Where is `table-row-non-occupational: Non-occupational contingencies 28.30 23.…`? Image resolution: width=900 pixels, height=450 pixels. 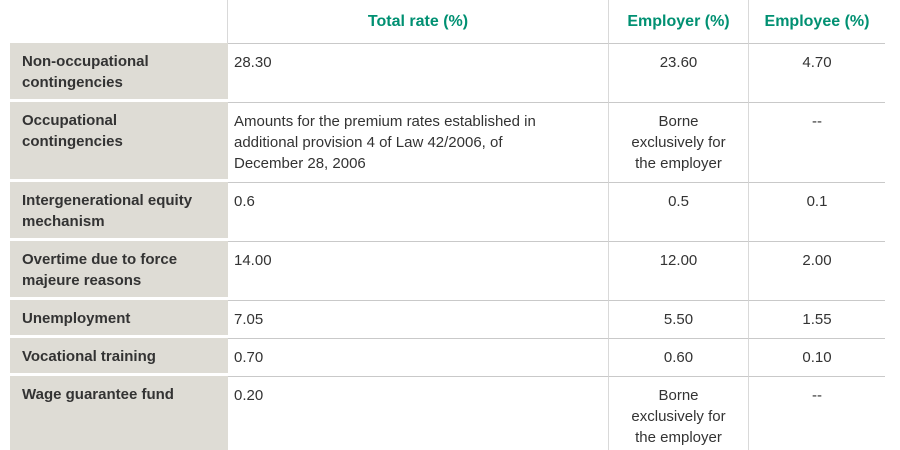 table-row-non-occupational: Non-occupational contingencies 28.30 23.… is located at coordinates (447, 72).